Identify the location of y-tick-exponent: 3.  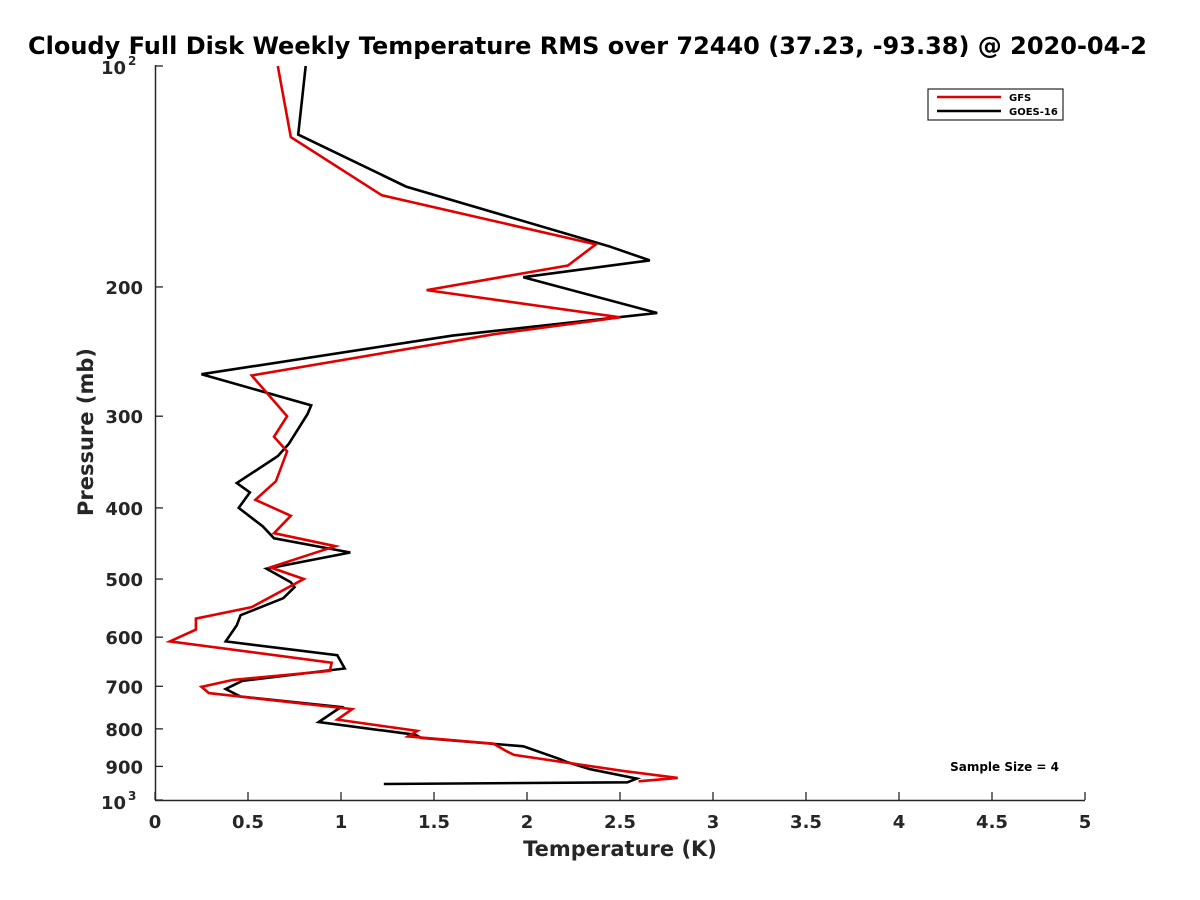
(132, 796).